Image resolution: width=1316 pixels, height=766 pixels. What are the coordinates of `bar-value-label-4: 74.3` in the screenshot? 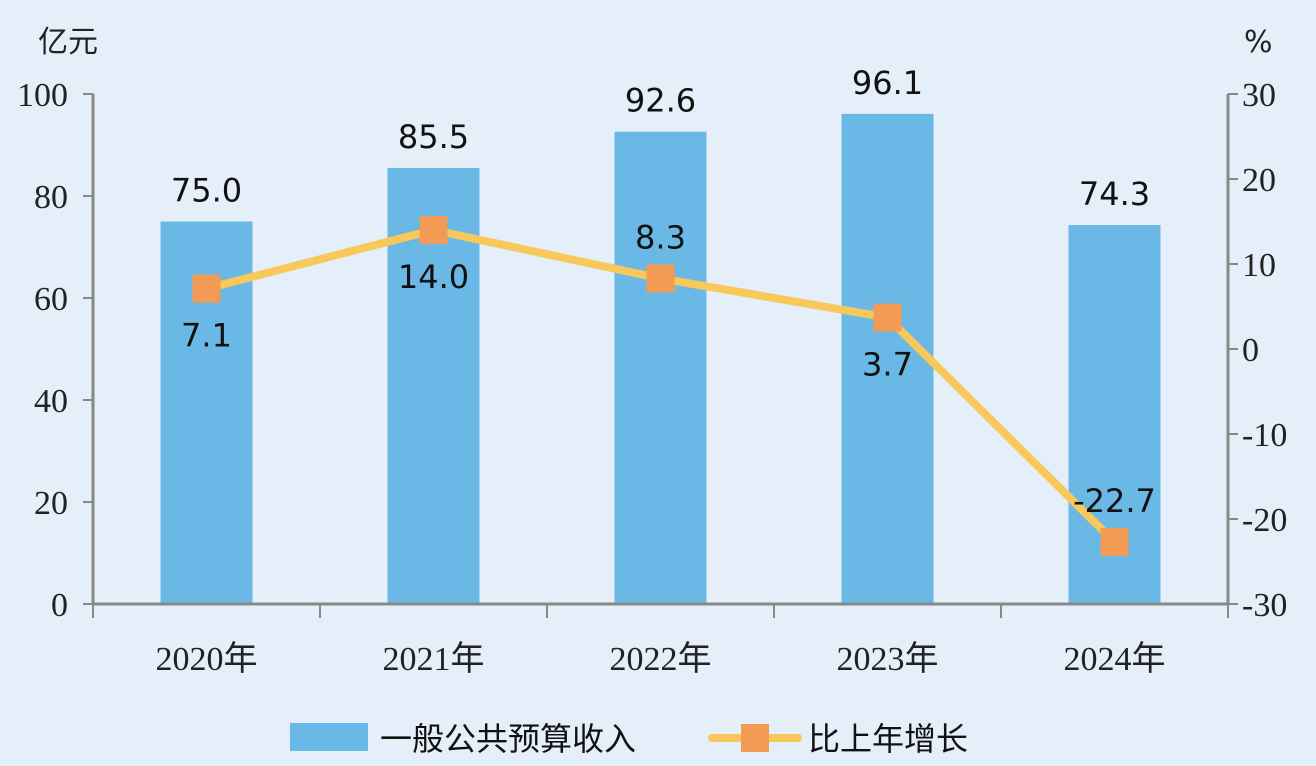 It's located at (1114, 194).